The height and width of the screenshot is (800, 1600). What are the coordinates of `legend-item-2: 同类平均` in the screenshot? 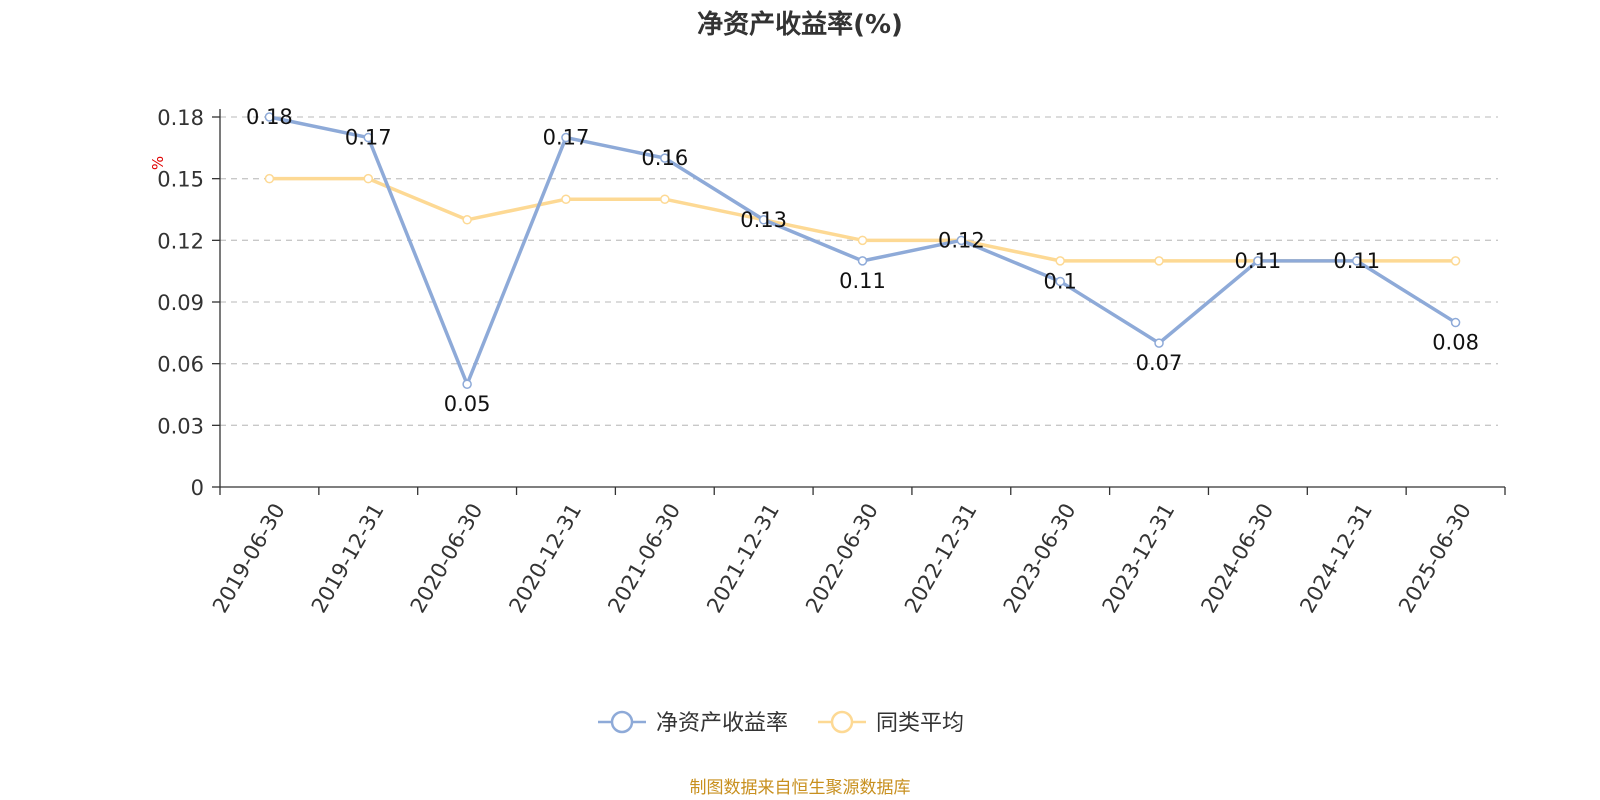 It's located at (891, 723).